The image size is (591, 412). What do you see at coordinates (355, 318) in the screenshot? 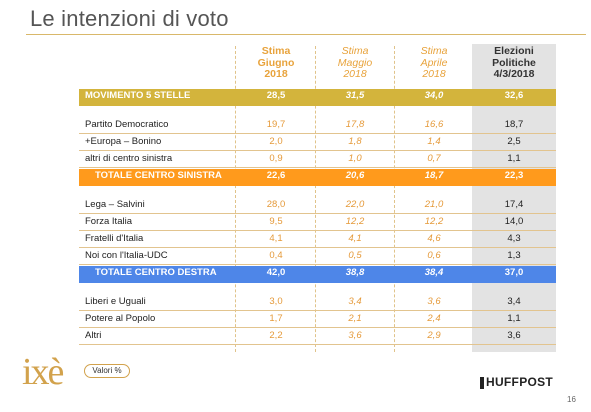
I see `table-cell: 2,1` at bounding box center [355, 318].